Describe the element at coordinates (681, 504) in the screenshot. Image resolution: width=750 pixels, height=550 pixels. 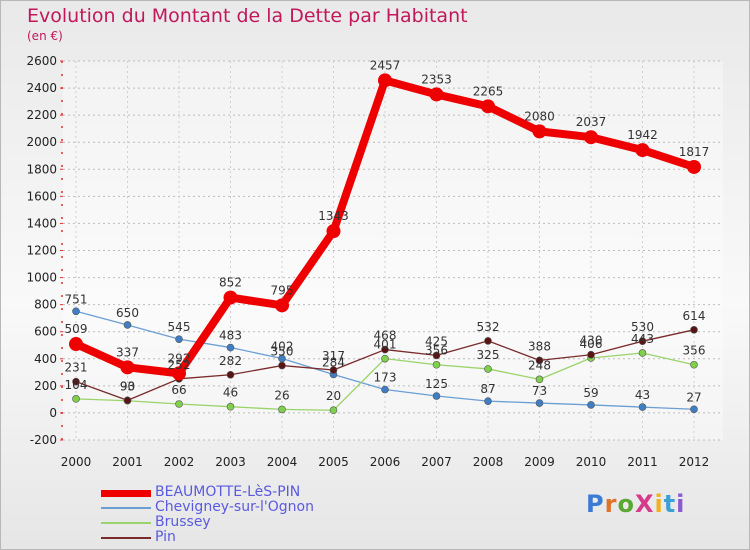
I see `logo-letter: i` at that location.